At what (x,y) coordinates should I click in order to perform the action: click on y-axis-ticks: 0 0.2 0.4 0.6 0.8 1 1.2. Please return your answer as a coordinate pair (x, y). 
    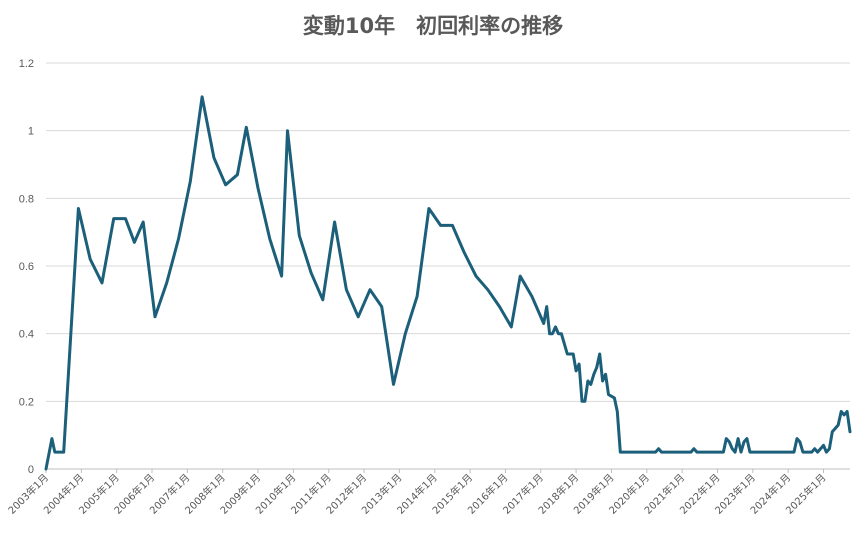
    Looking at the image, I should click on (26, 267).